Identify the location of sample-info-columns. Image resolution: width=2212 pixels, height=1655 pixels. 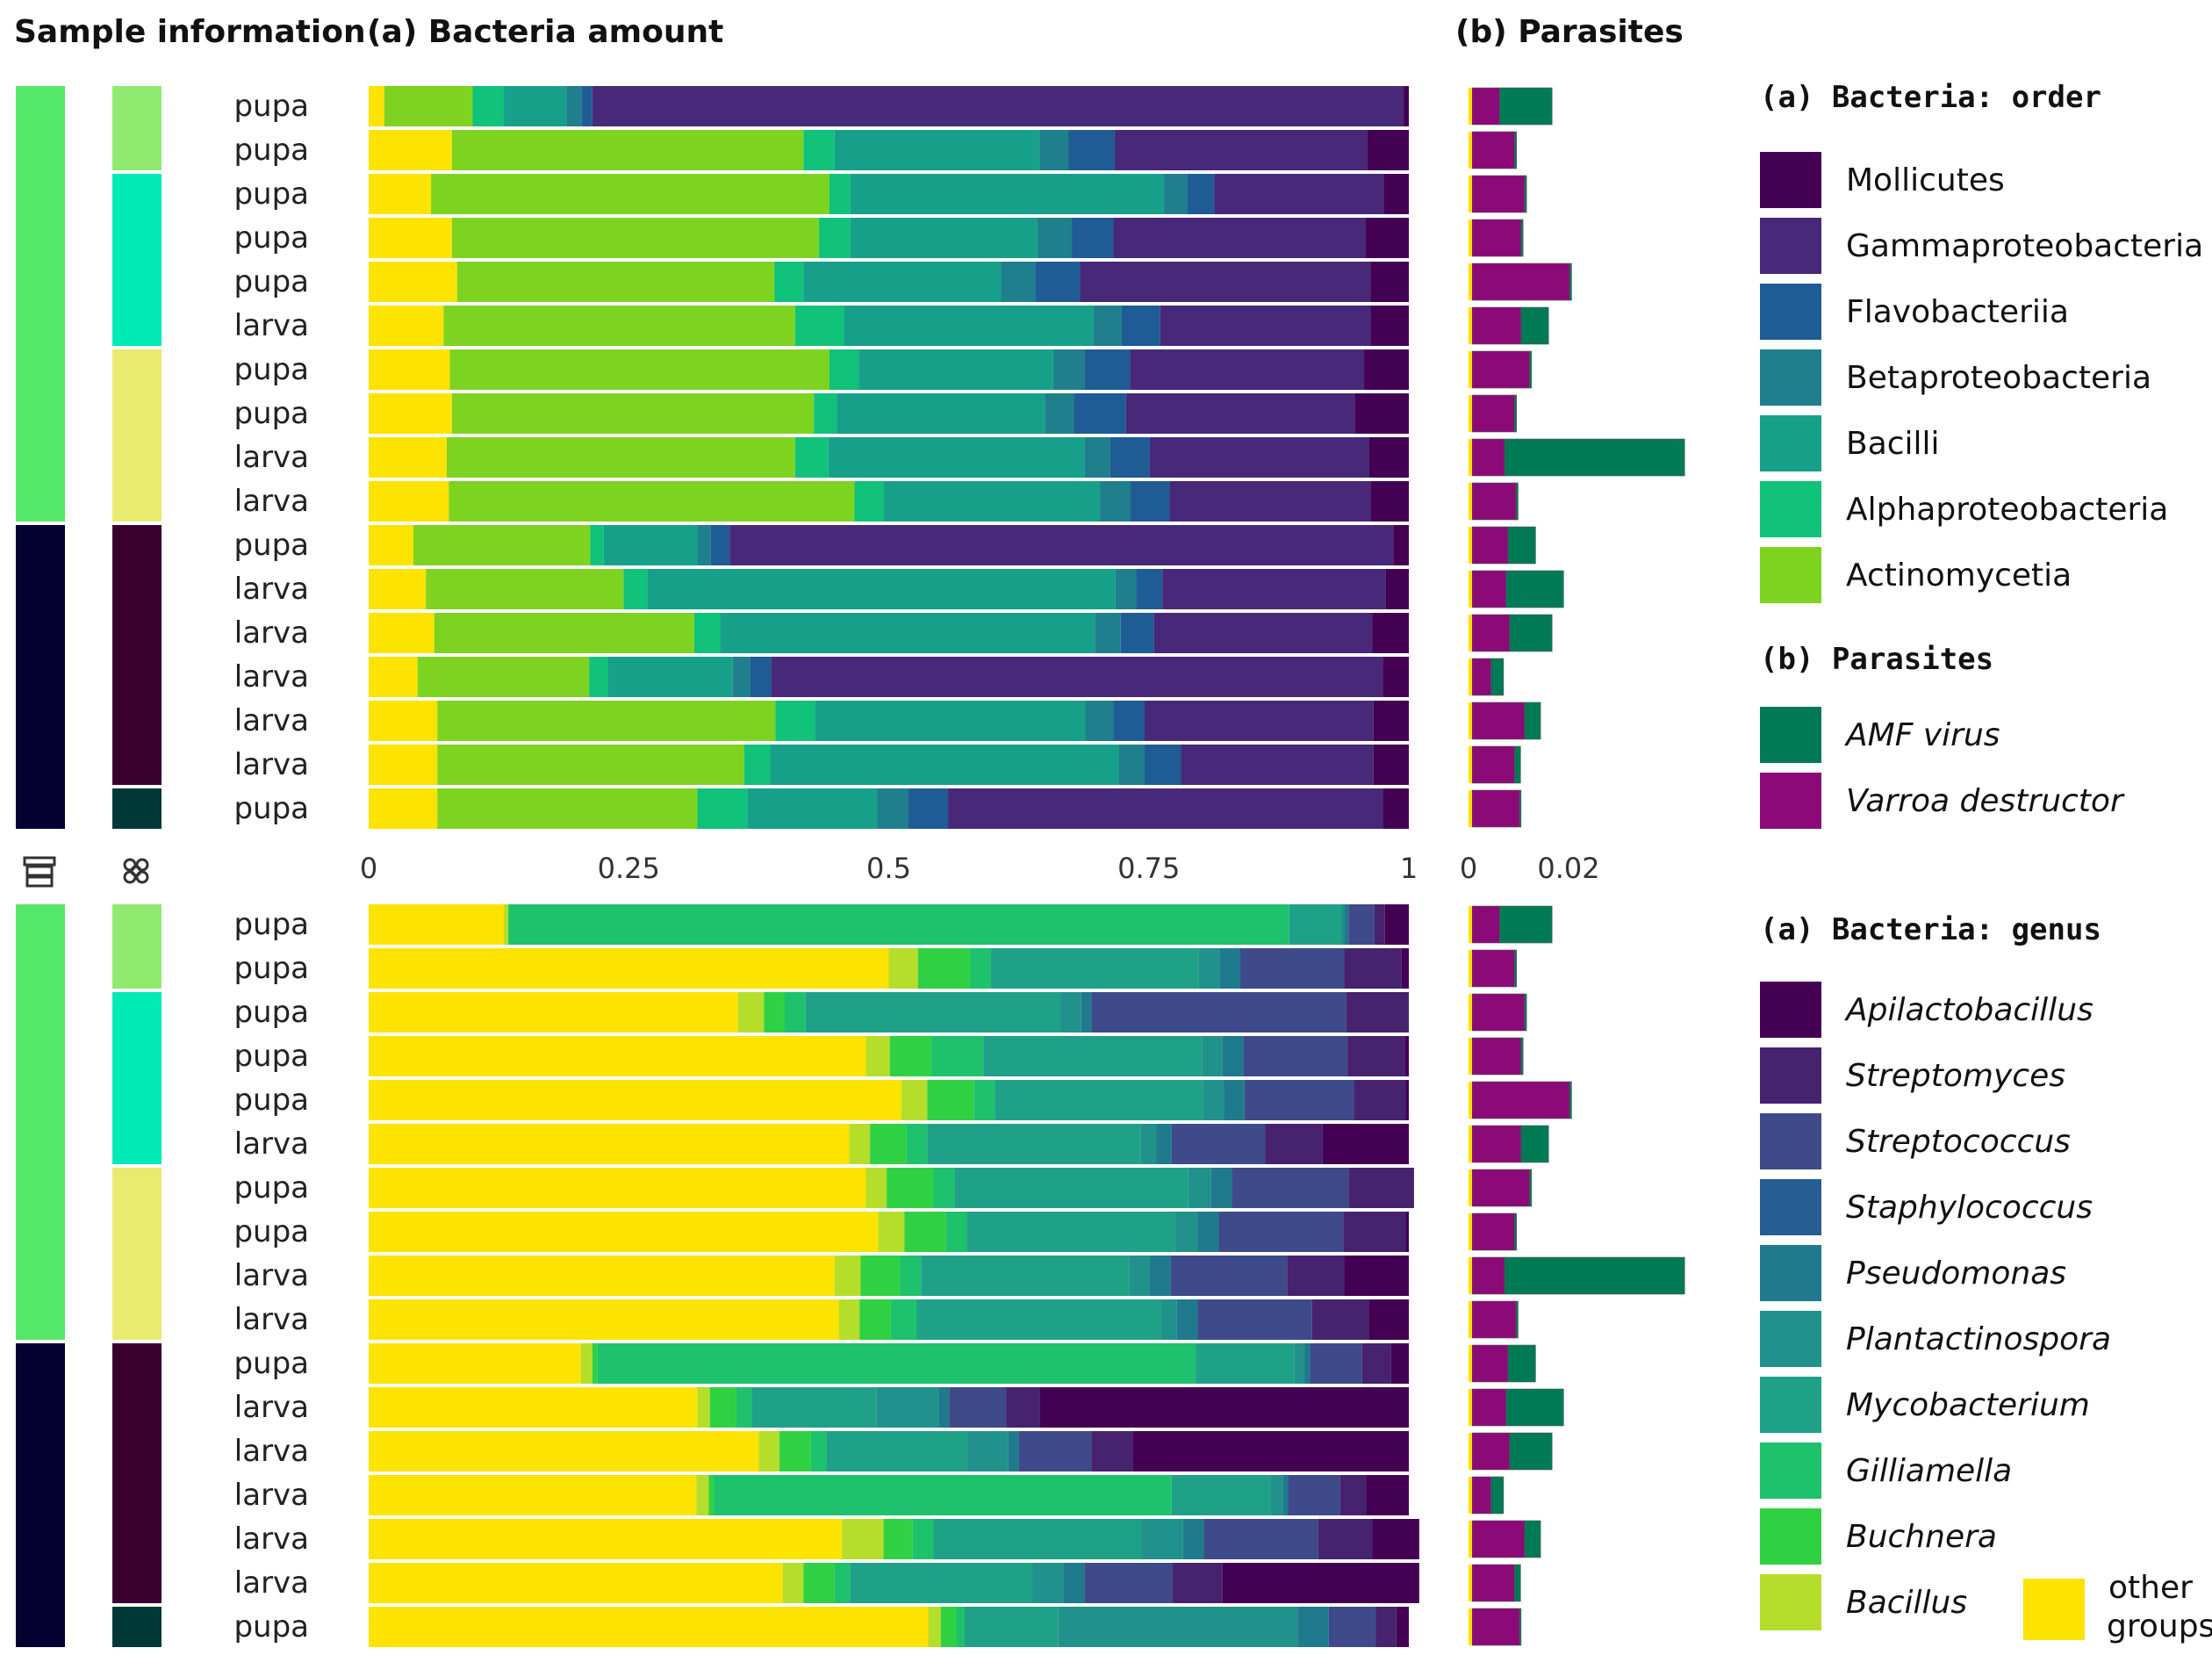
(89, 866).